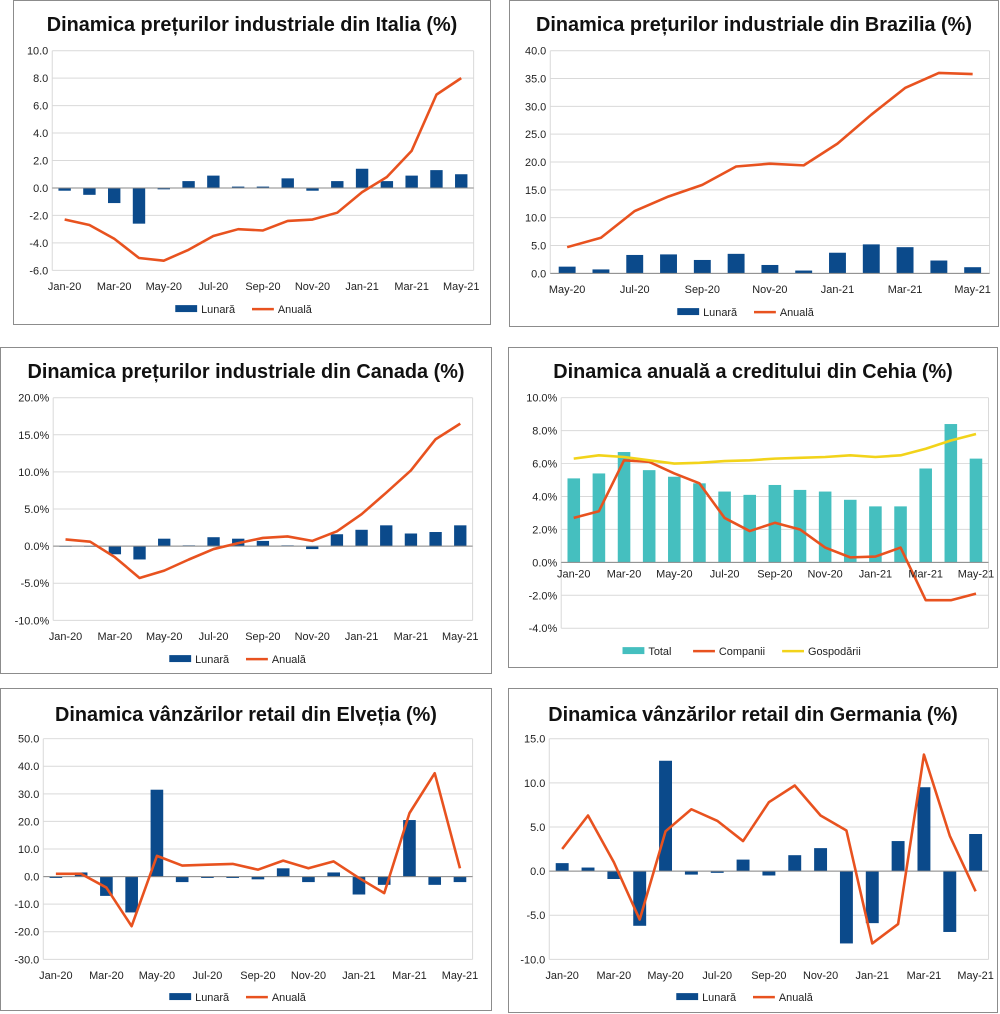 The height and width of the screenshot is (1014, 1000). I want to click on y-tick-label: 4.0%, so click(544, 497).